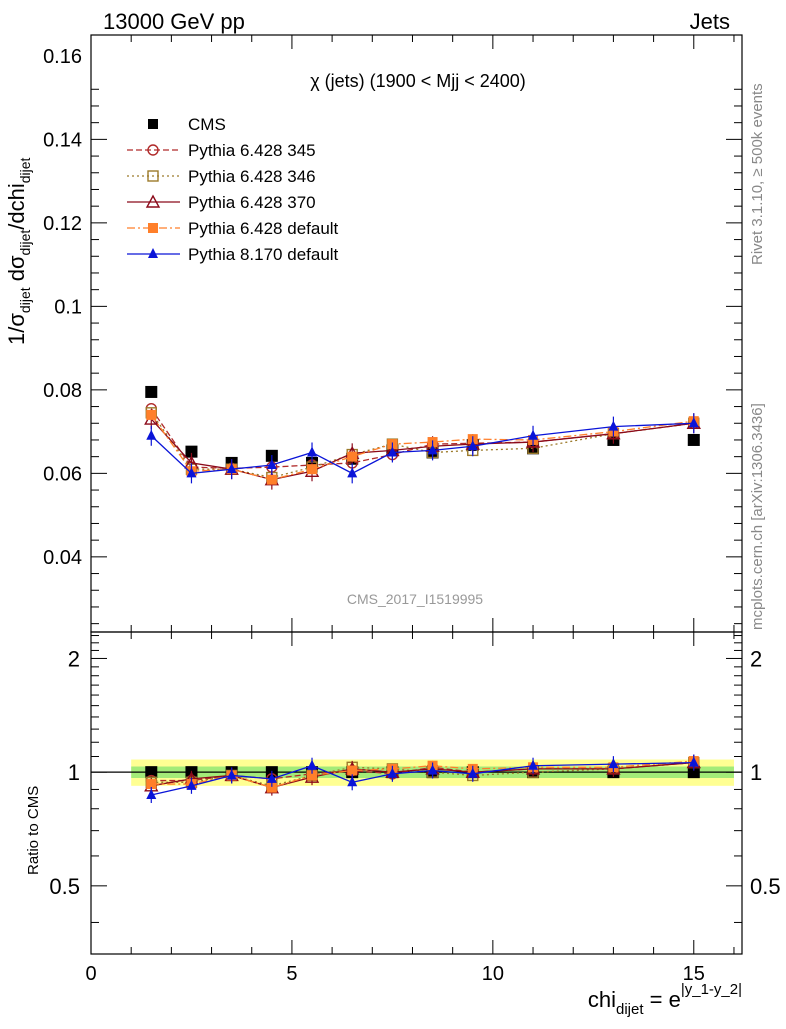 Image resolution: width=786 pixels, height=1029 pixels. What do you see at coordinates (252, 150) in the screenshot?
I see `legend-label: Pythia 6.428 345` at bounding box center [252, 150].